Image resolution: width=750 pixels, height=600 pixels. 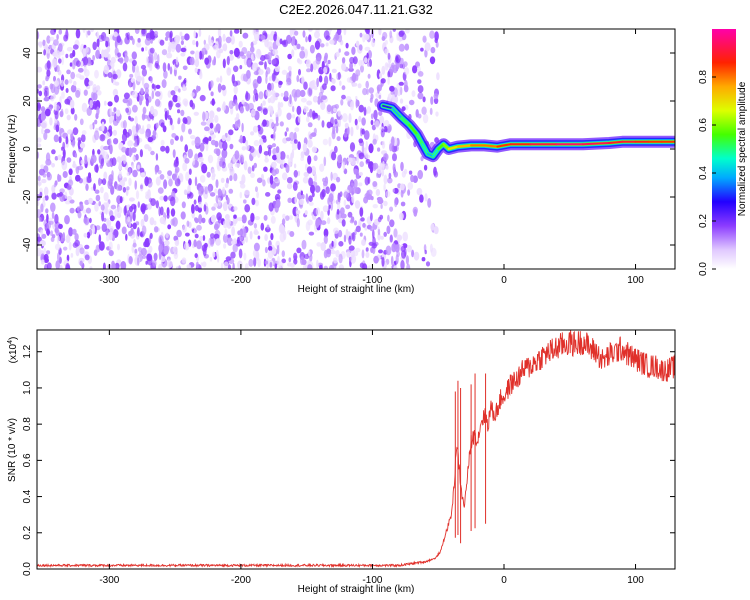 What do you see at coordinates (109, 280) in the screenshot?
I see `x-tick-label: -300` at bounding box center [109, 280].